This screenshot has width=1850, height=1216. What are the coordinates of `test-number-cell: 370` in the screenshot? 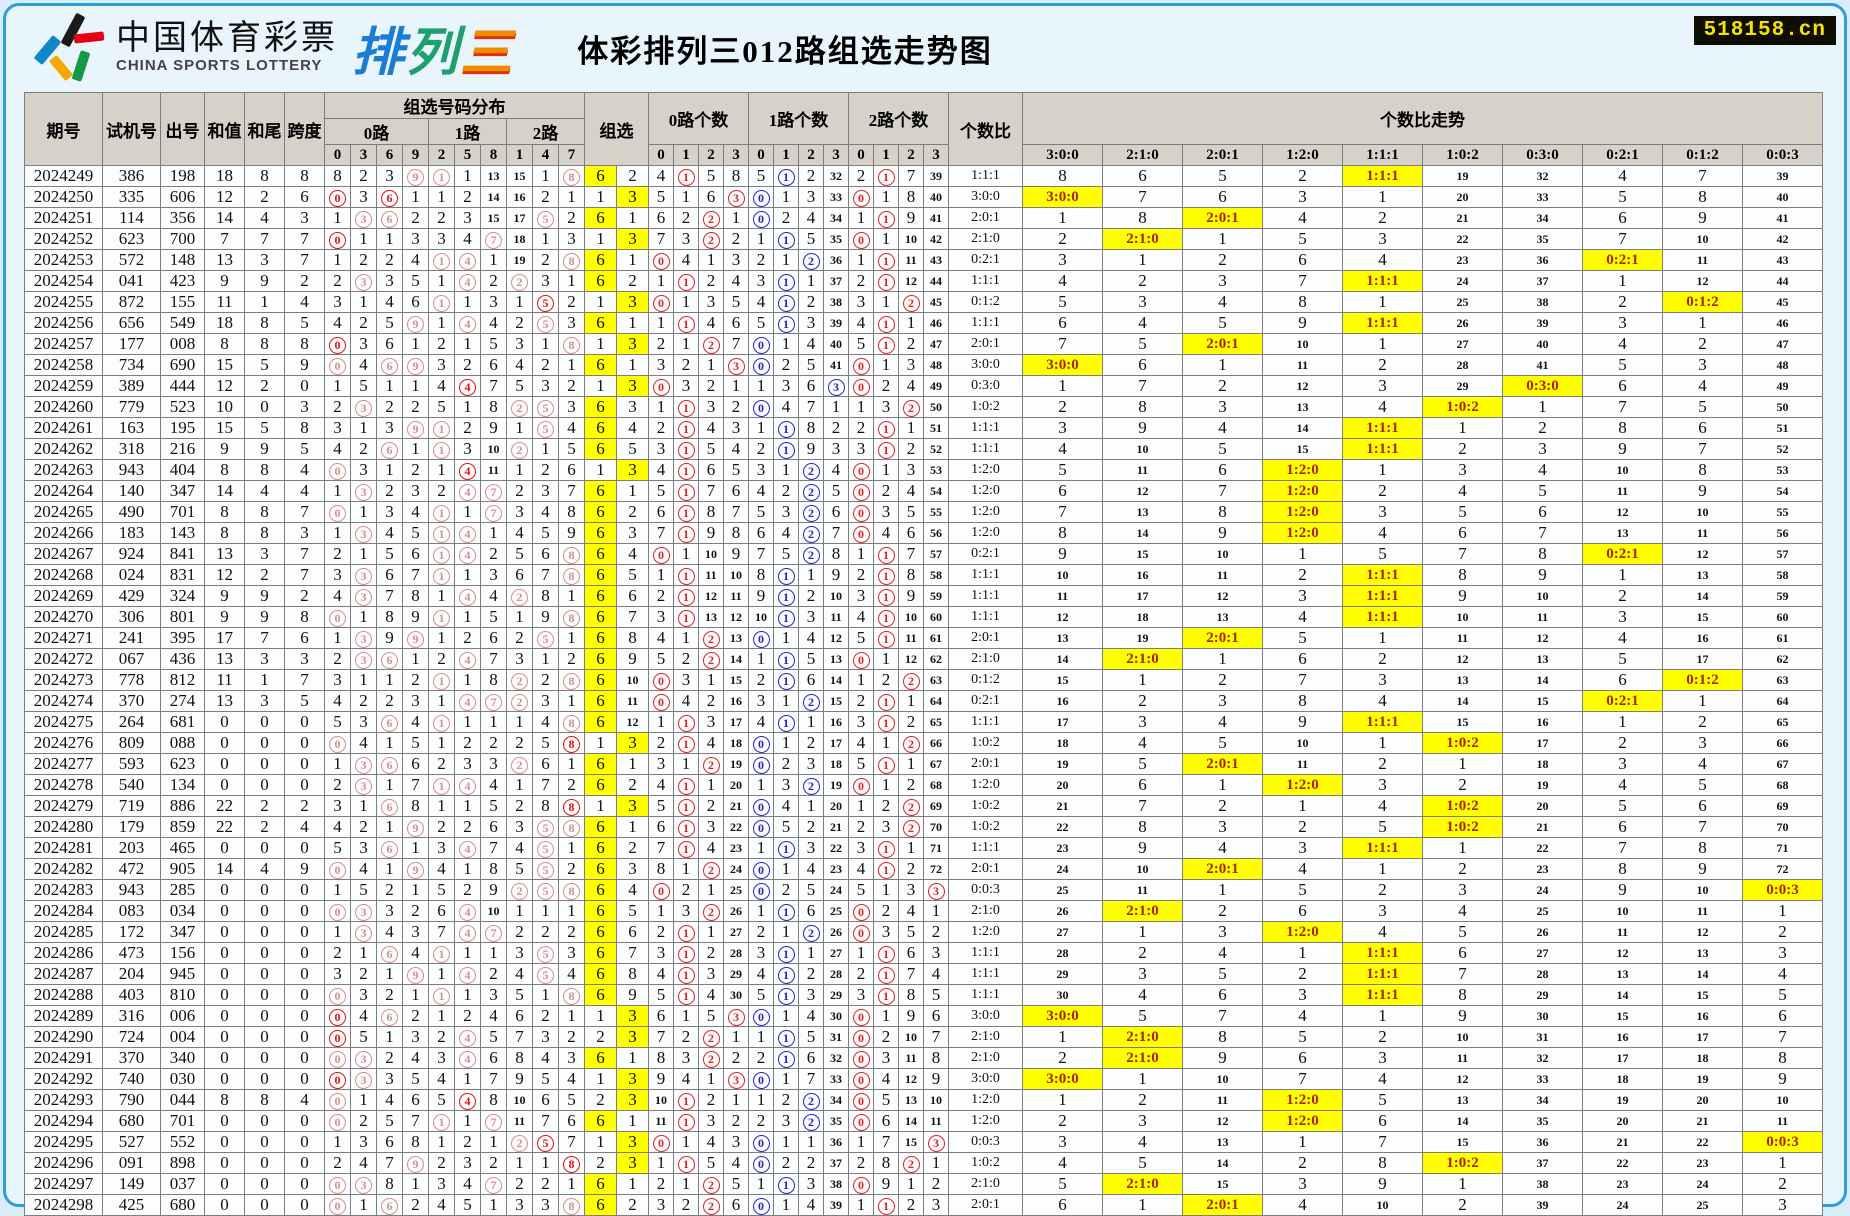 It's located at (131, 1058).